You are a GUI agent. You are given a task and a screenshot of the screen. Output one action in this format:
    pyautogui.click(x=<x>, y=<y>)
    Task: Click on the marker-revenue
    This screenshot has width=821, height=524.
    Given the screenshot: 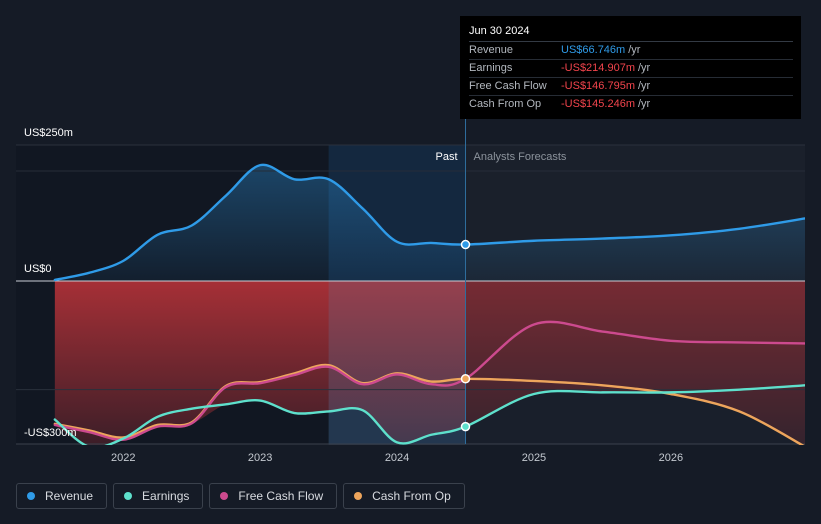 What is the action you would take?
    pyautogui.click(x=465, y=244)
    